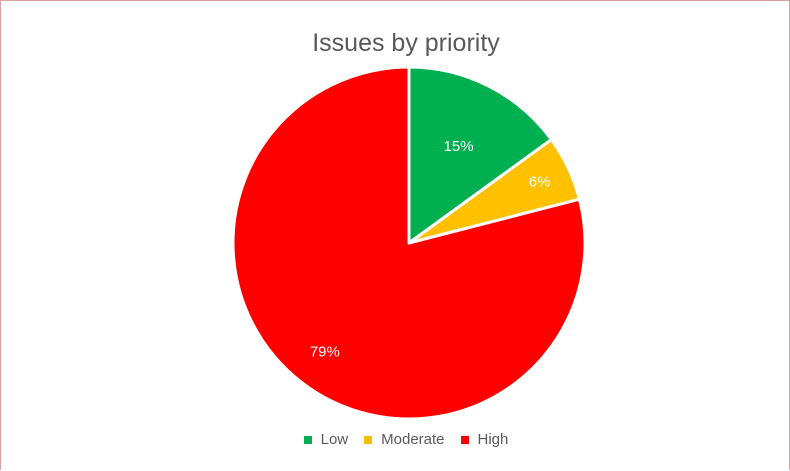  What do you see at coordinates (325, 351) in the screenshot?
I see `data-label-high: 79%` at bounding box center [325, 351].